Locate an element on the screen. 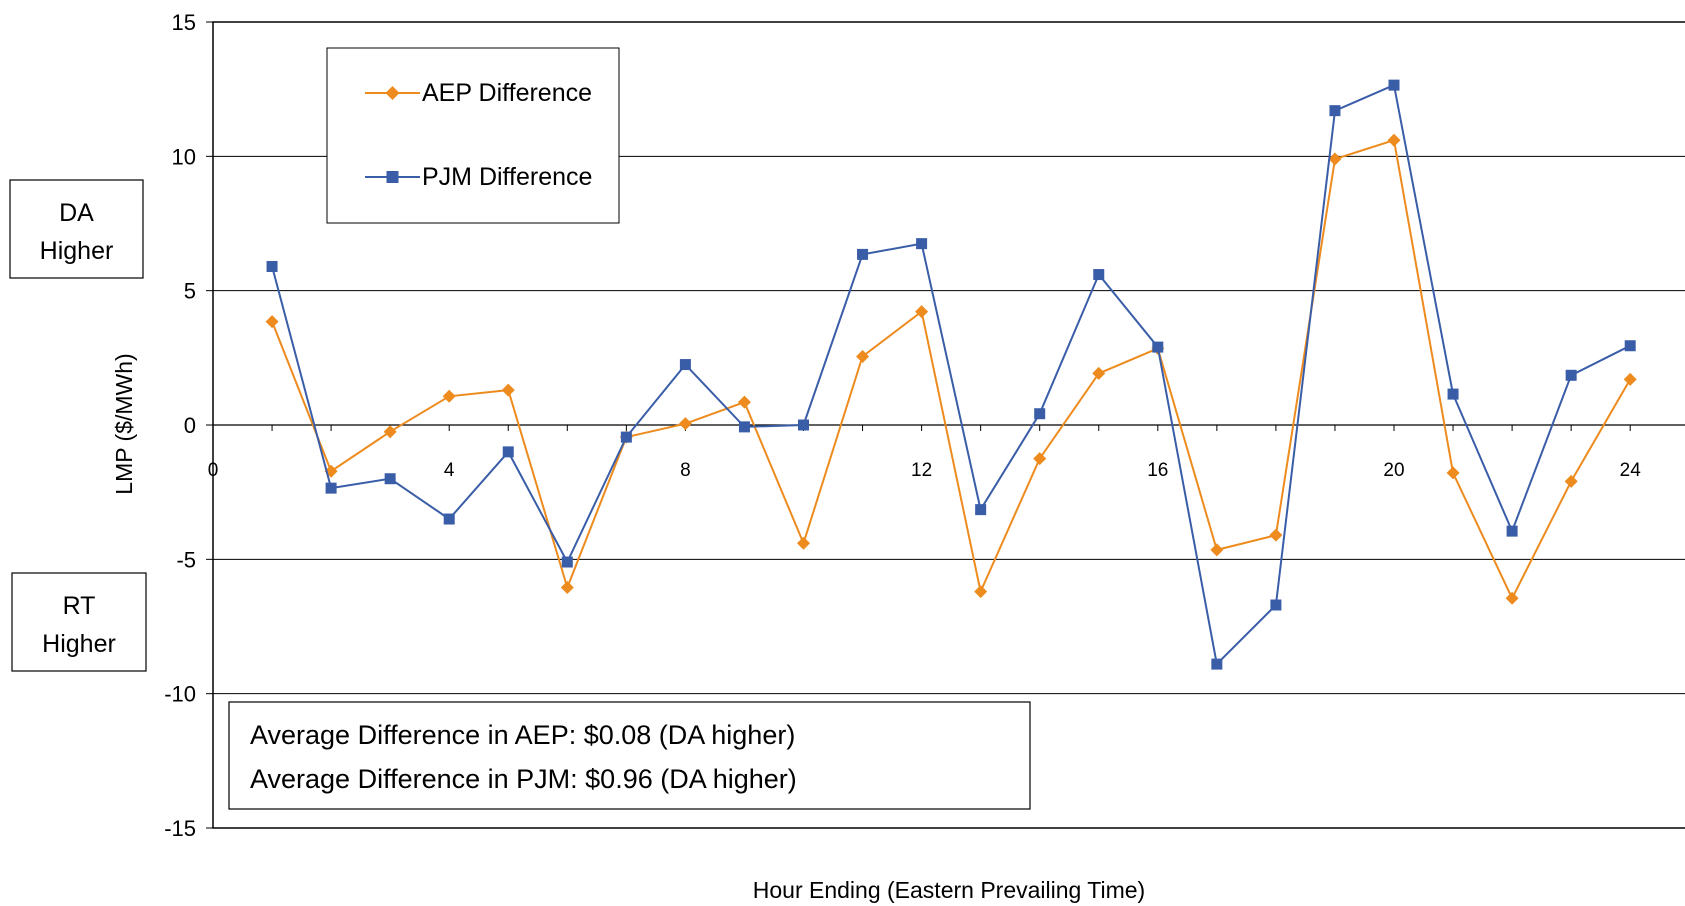  legend-label-aep: AEP Difference is located at coordinates (507, 93).